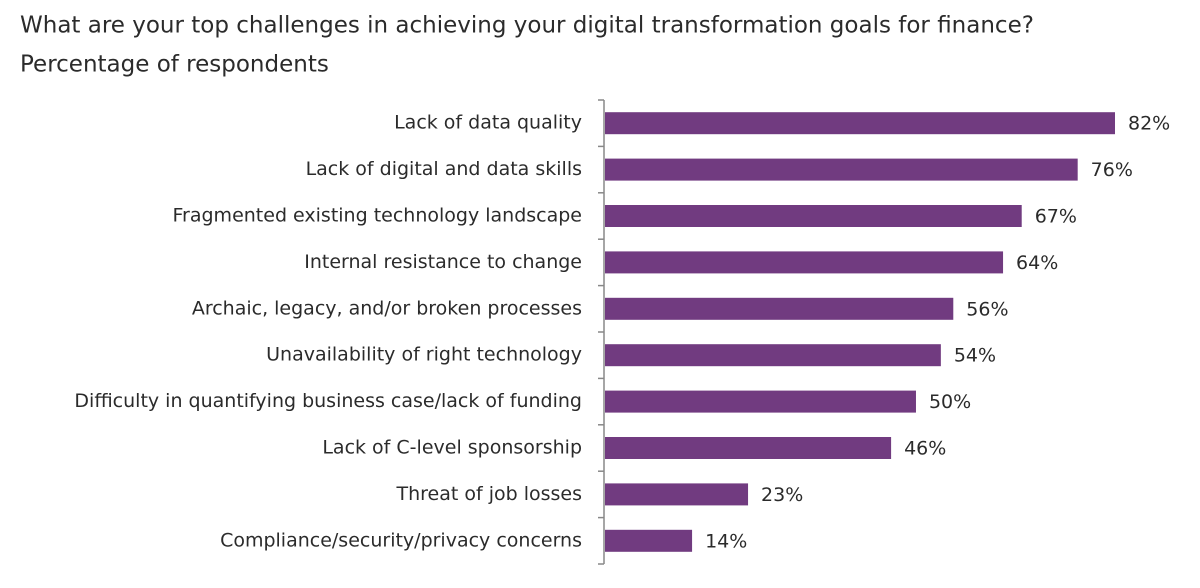  Describe the element at coordinates (444, 169) in the screenshot. I see `category-label: Lack of digital and data skills` at that location.